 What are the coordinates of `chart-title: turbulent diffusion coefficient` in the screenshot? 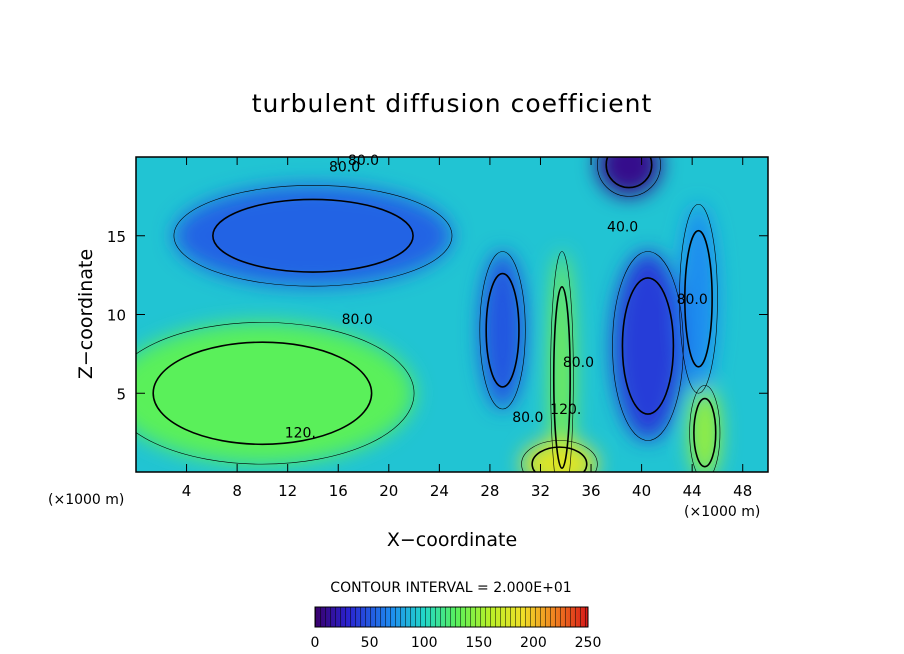 It's located at (452, 103).